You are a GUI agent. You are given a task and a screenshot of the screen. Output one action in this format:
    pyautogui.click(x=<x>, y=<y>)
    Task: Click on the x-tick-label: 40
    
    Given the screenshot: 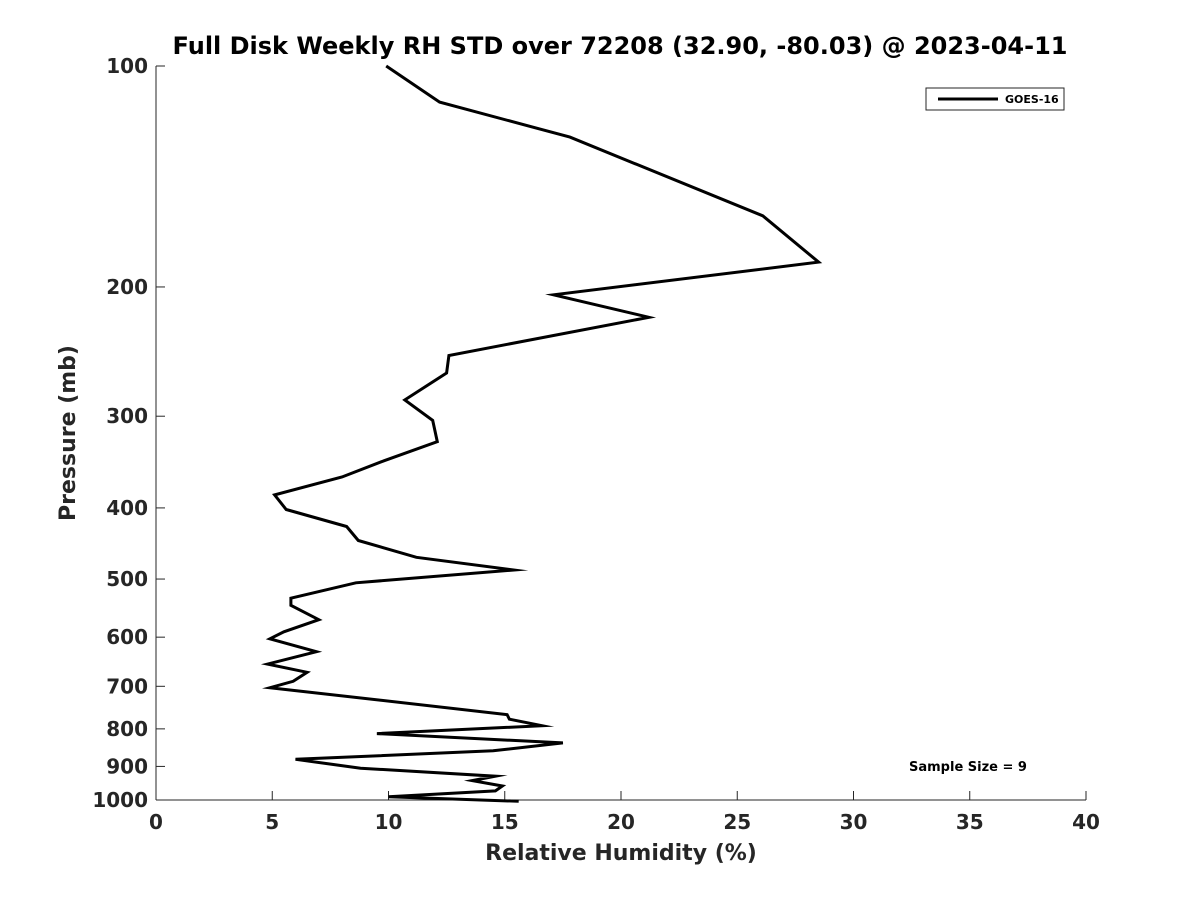 What is the action you would take?
    pyautogui.click(x=1086, y=822)
    